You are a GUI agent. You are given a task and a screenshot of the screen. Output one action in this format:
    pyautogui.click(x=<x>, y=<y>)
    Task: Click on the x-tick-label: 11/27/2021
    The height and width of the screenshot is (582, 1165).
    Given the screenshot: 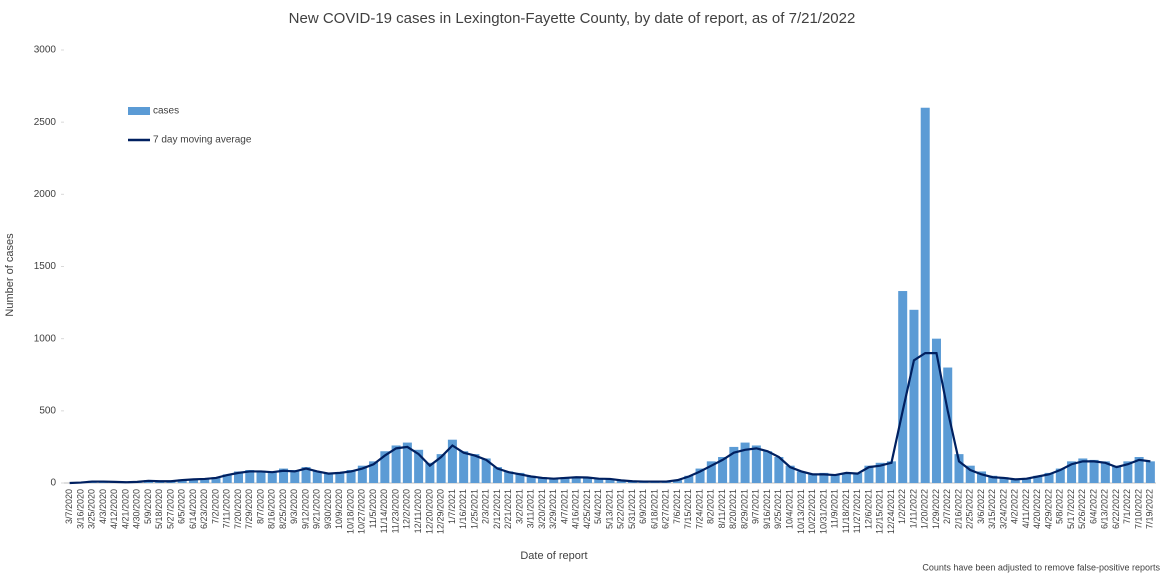 What is the action you would take?
    pyautogui.click(x=857, y=511)
    